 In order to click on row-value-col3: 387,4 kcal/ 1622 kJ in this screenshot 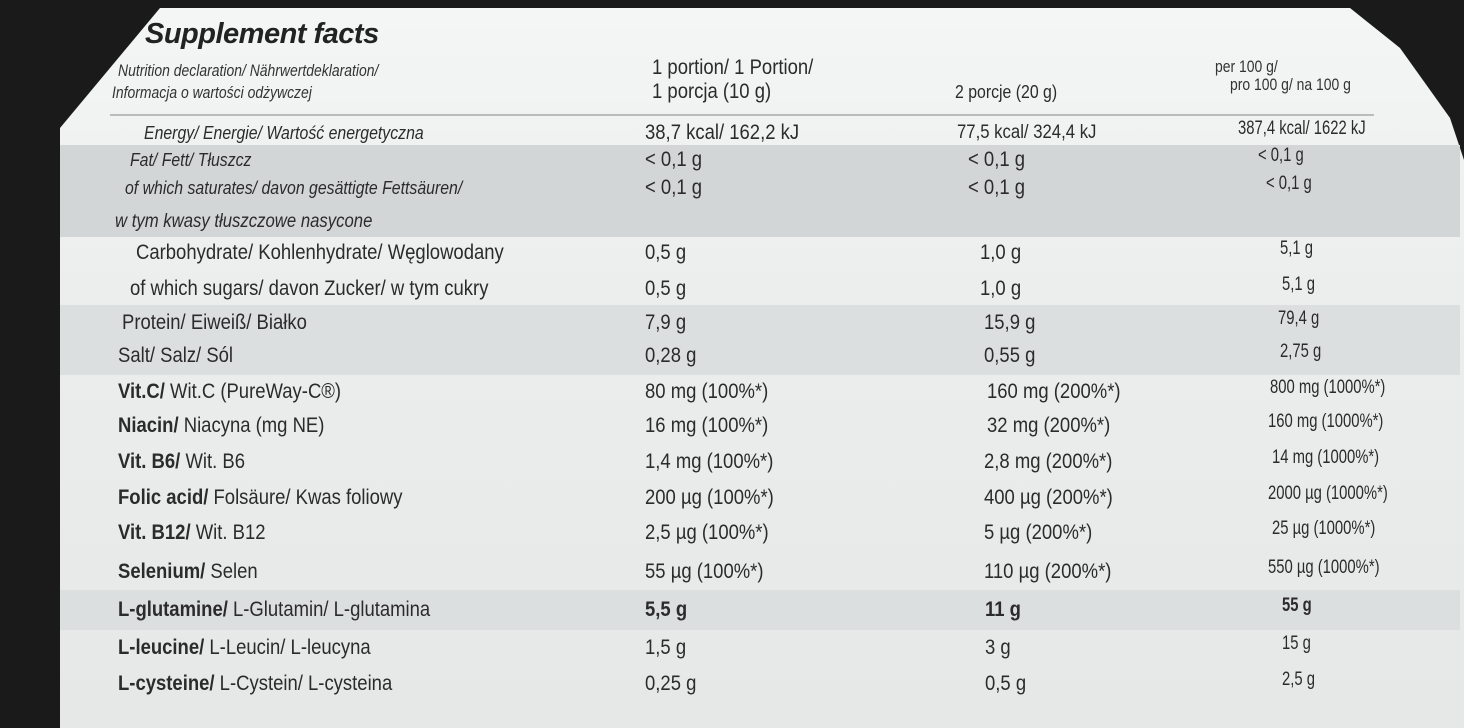, I will do `click(1302, 128)`.